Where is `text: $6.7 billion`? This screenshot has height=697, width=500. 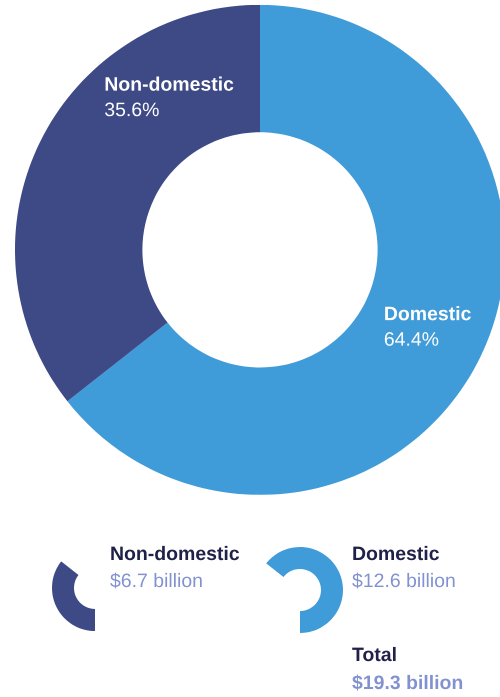 text: $6.7 billion is located at coordinates (156, 580).